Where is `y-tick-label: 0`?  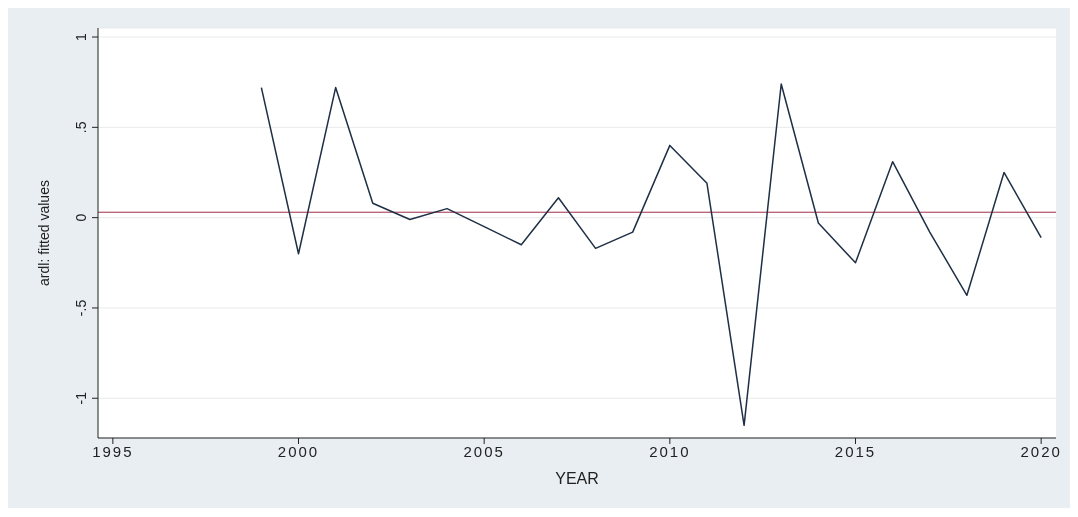
y-tick-label: 0 is located at coordinates (81, 217).